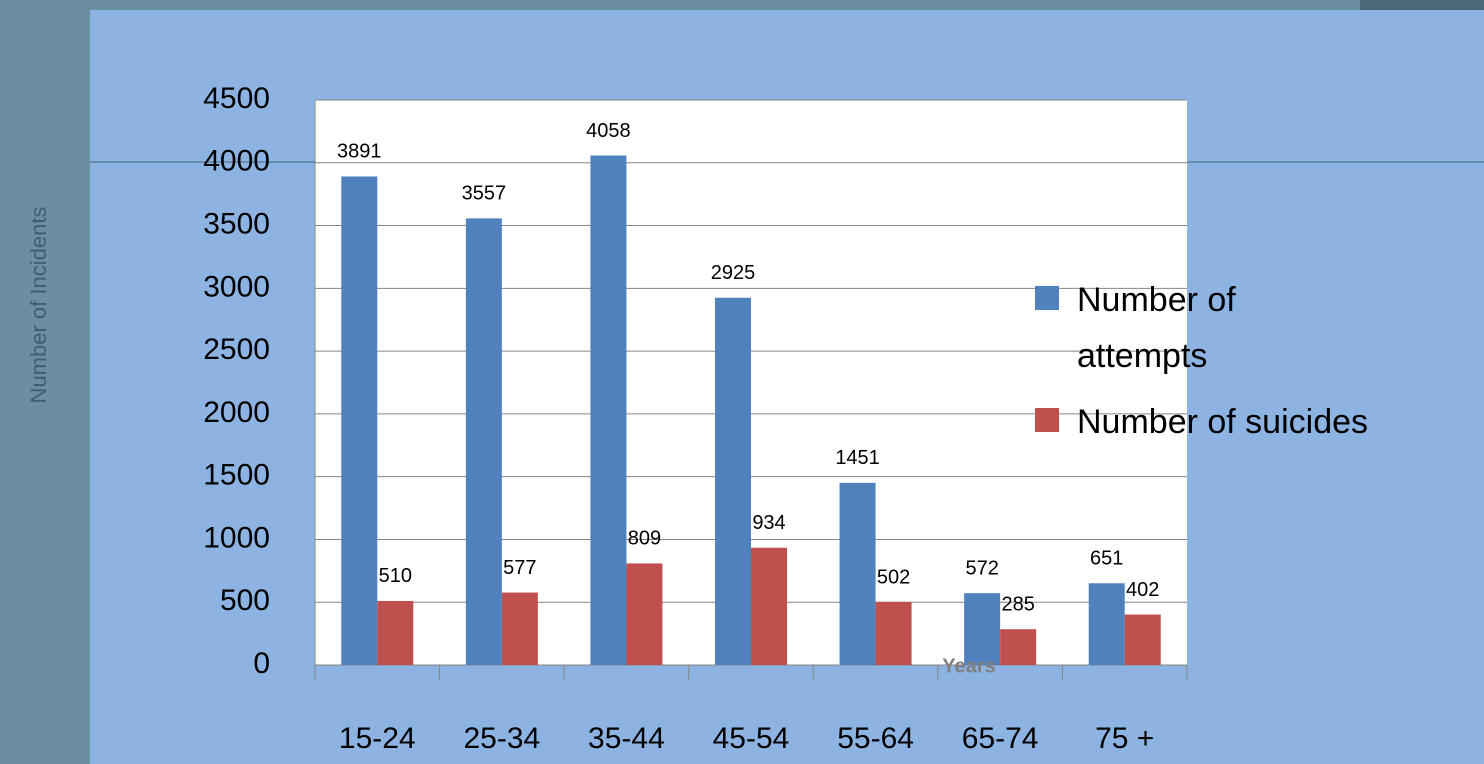 The image size is (1484, 764). I want to click on y-tick-label: 3500, so click(236, 223).